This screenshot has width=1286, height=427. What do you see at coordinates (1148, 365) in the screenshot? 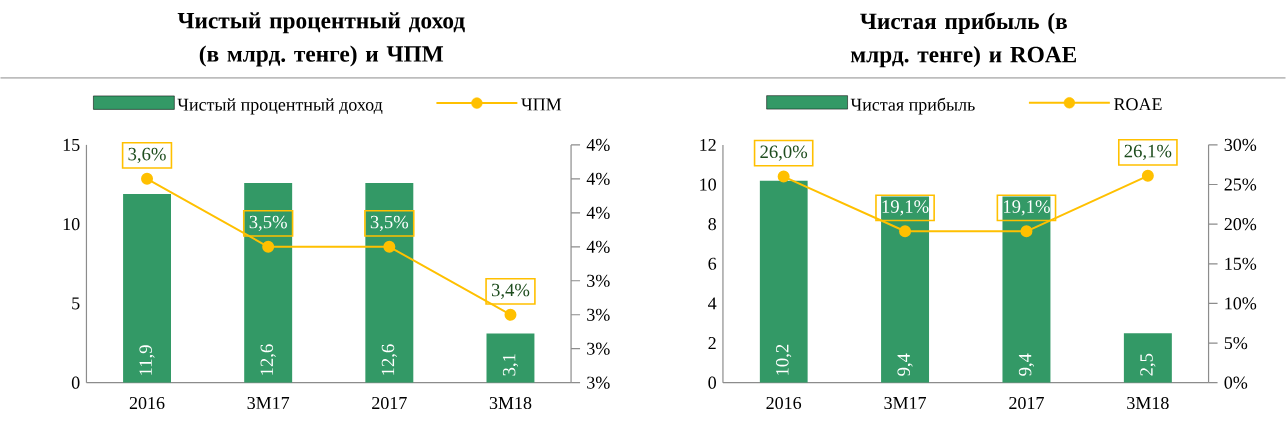
I see `data-label: 2,5` at bounding box center [1148, 365].